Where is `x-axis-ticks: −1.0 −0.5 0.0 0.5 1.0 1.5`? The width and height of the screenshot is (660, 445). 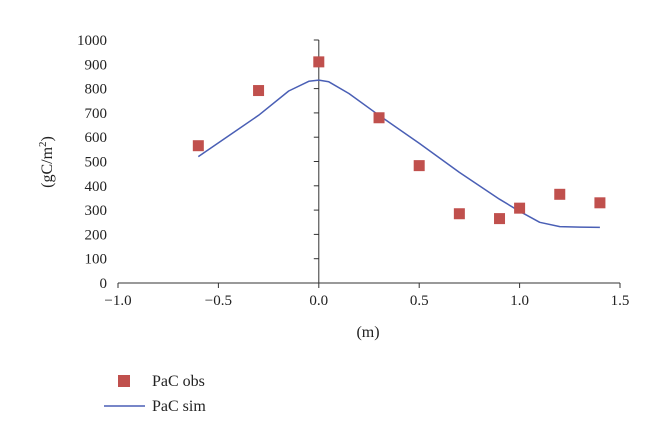 x-axis-ticks: −1.0 −0.5 0.0 0.5 1.0 1.5 is located at coordinates (366, 296).